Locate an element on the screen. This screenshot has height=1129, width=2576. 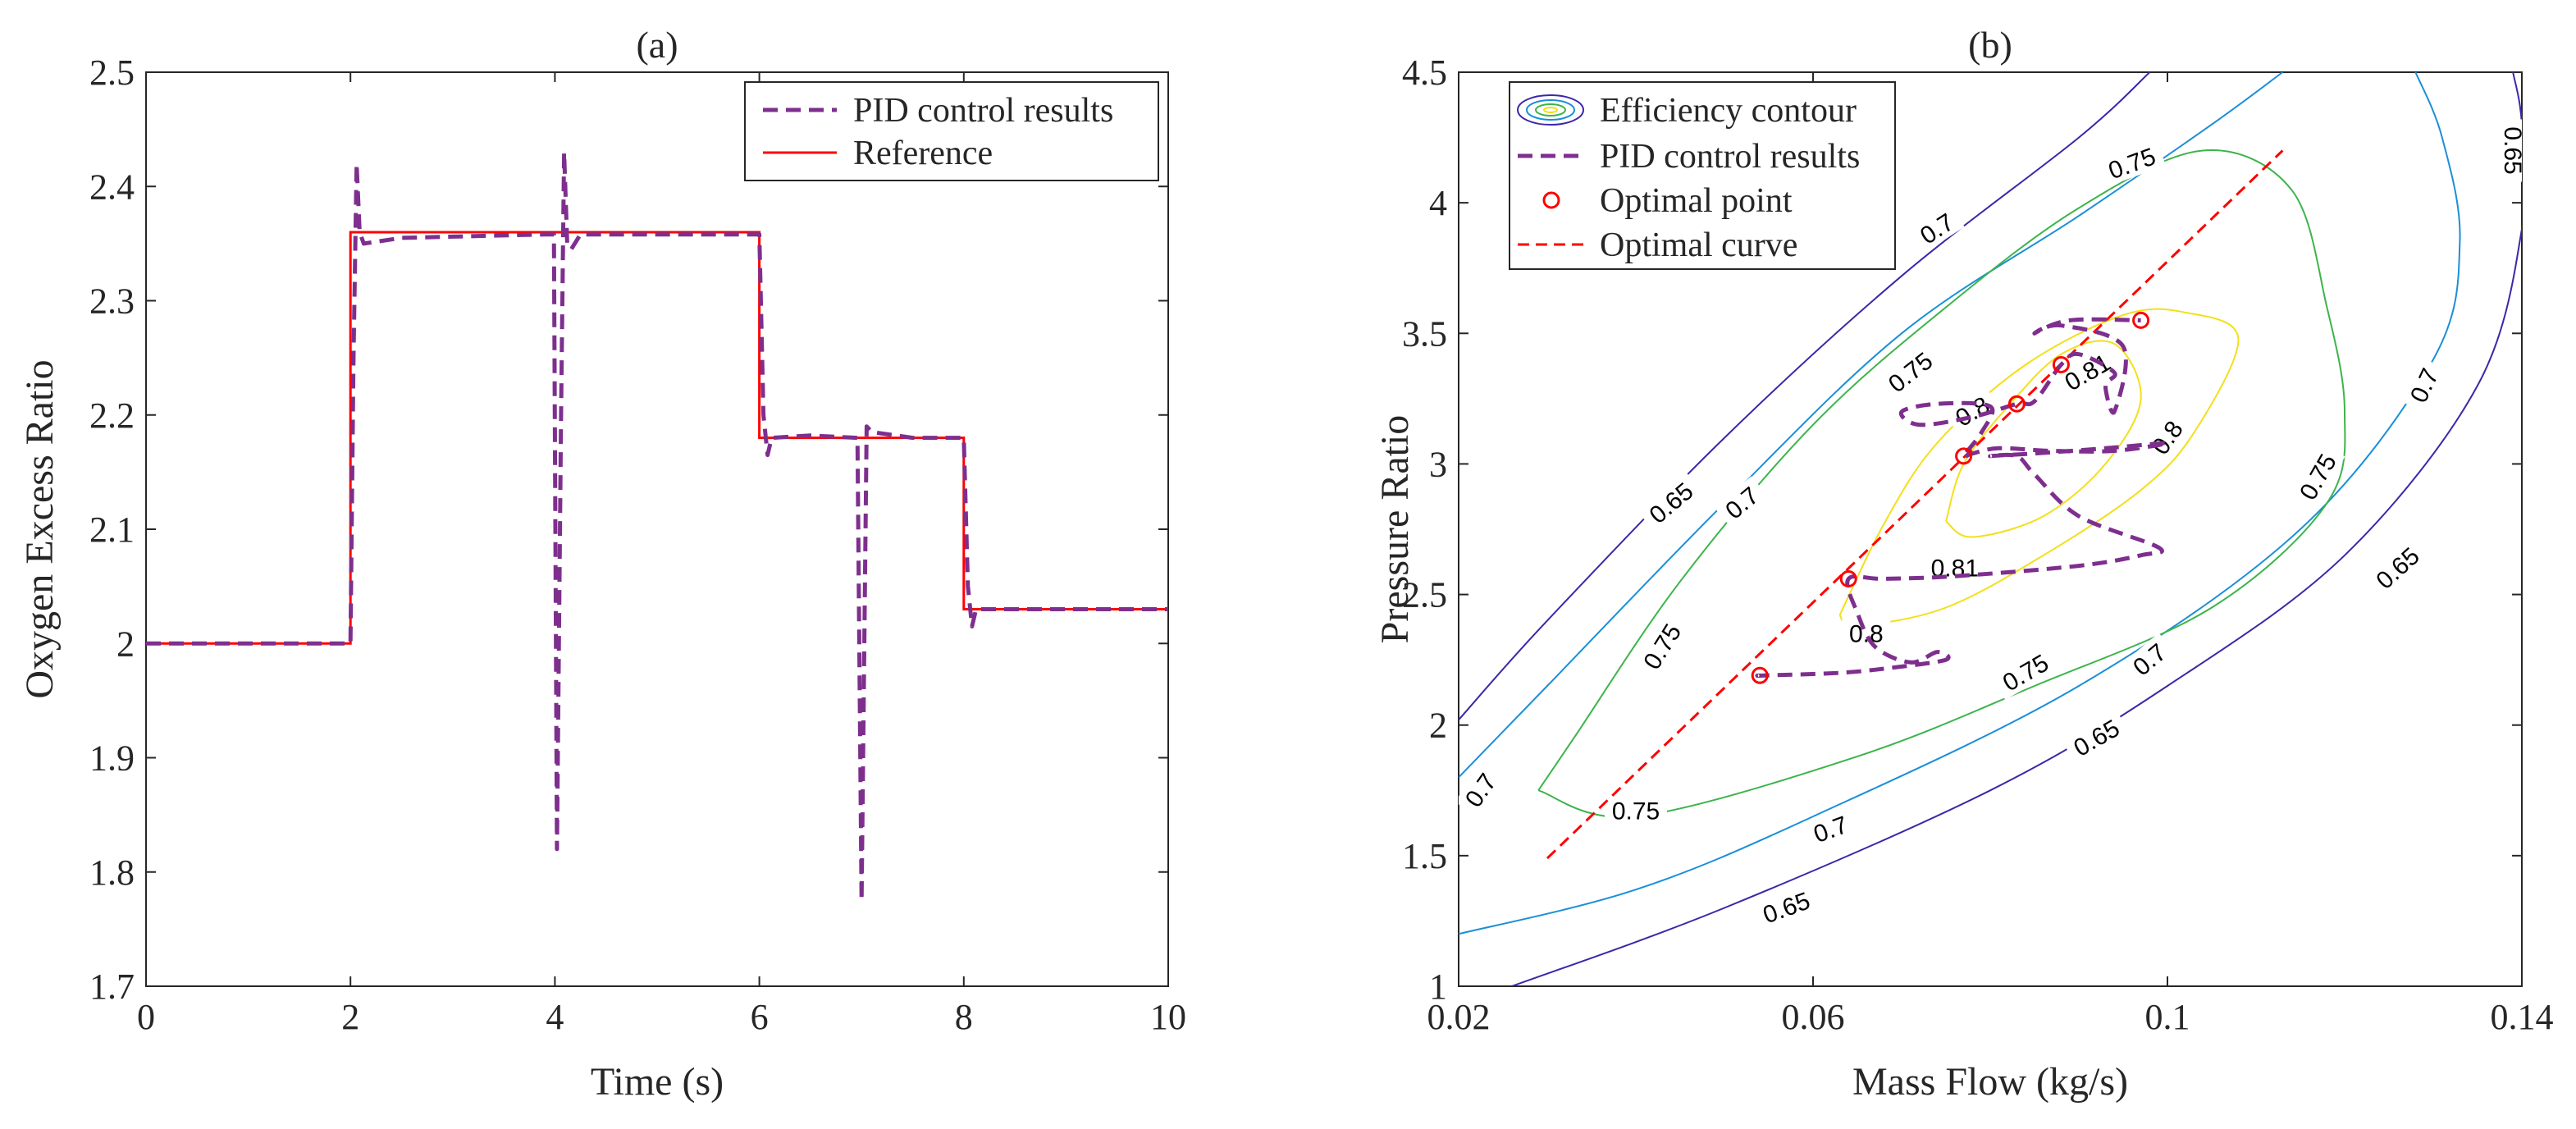
contour-label-text: 0.75 is located at coordinates (1636, 811).